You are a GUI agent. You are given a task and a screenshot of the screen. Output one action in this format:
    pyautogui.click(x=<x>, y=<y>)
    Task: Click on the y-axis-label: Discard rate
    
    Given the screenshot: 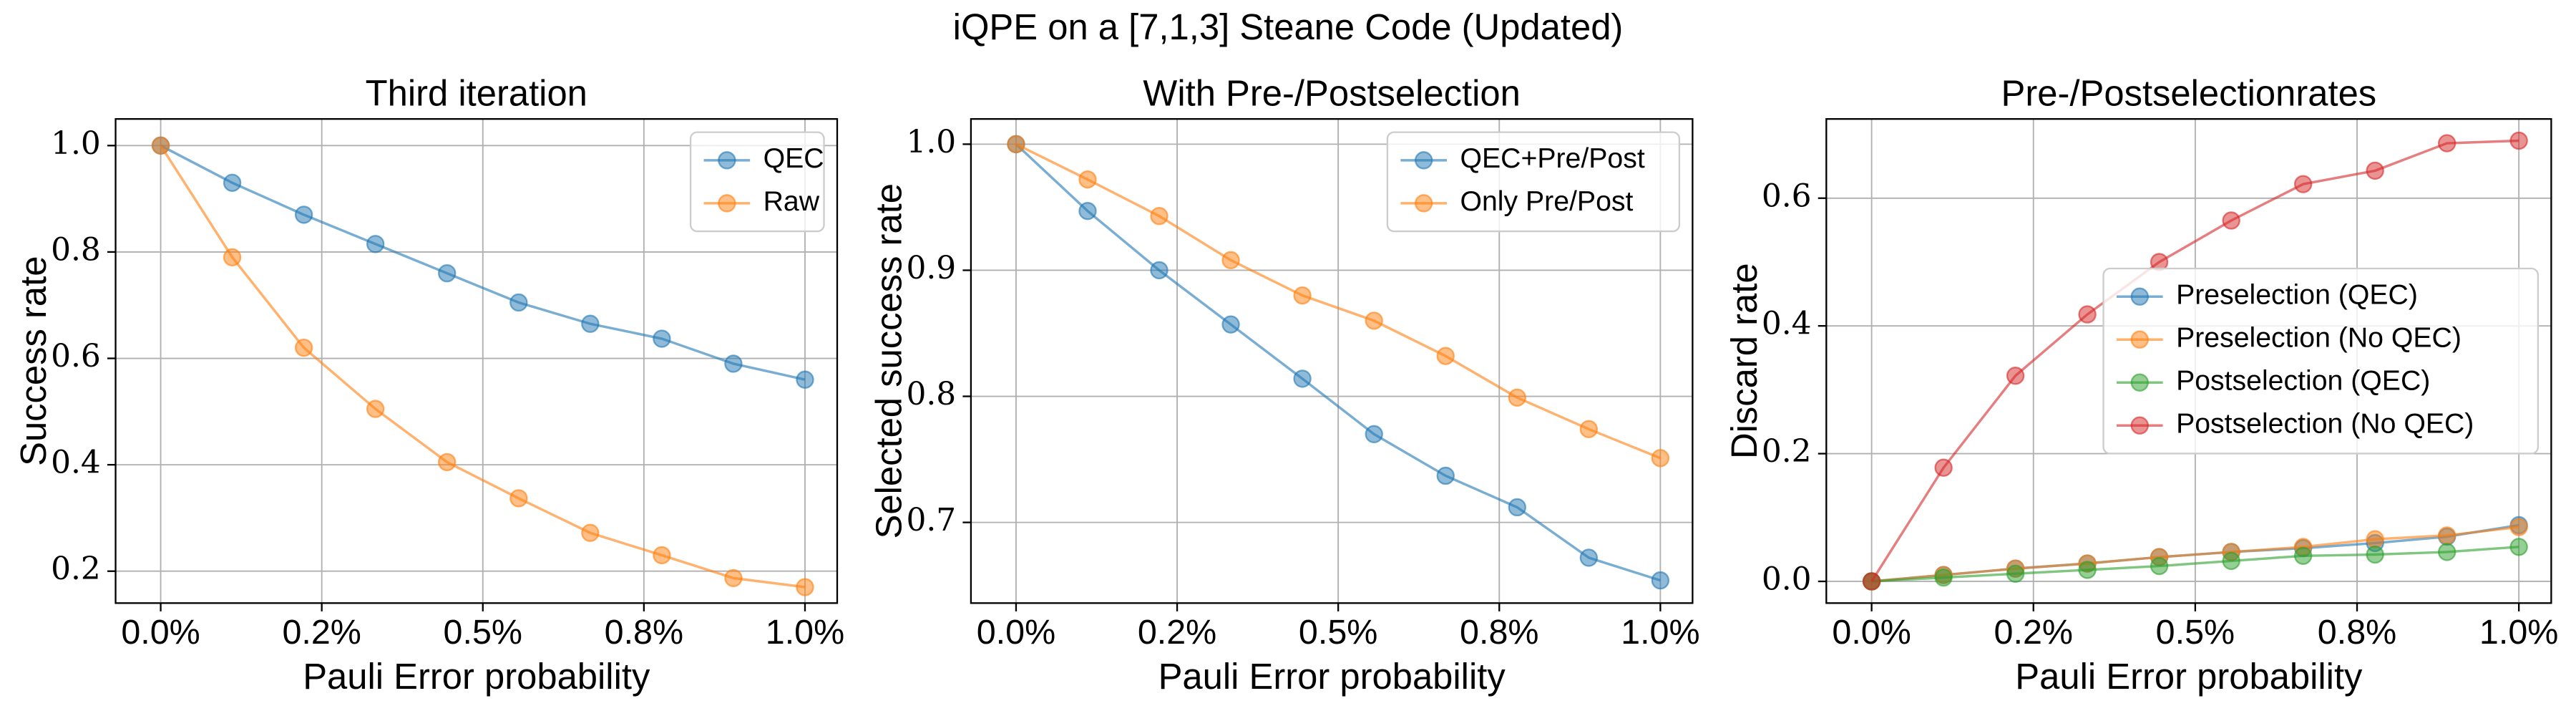 What is the action you would take?
    pyautogui.click(x=1744, y=361)
    